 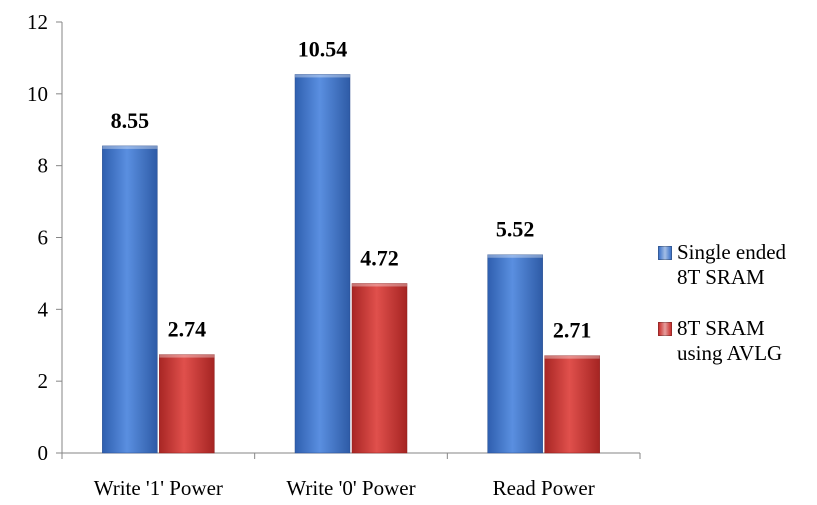 What do you see at coordinates (187, 329) in the screenshot?
I see `data-label: 2.74` at bounding box center [187, 329].